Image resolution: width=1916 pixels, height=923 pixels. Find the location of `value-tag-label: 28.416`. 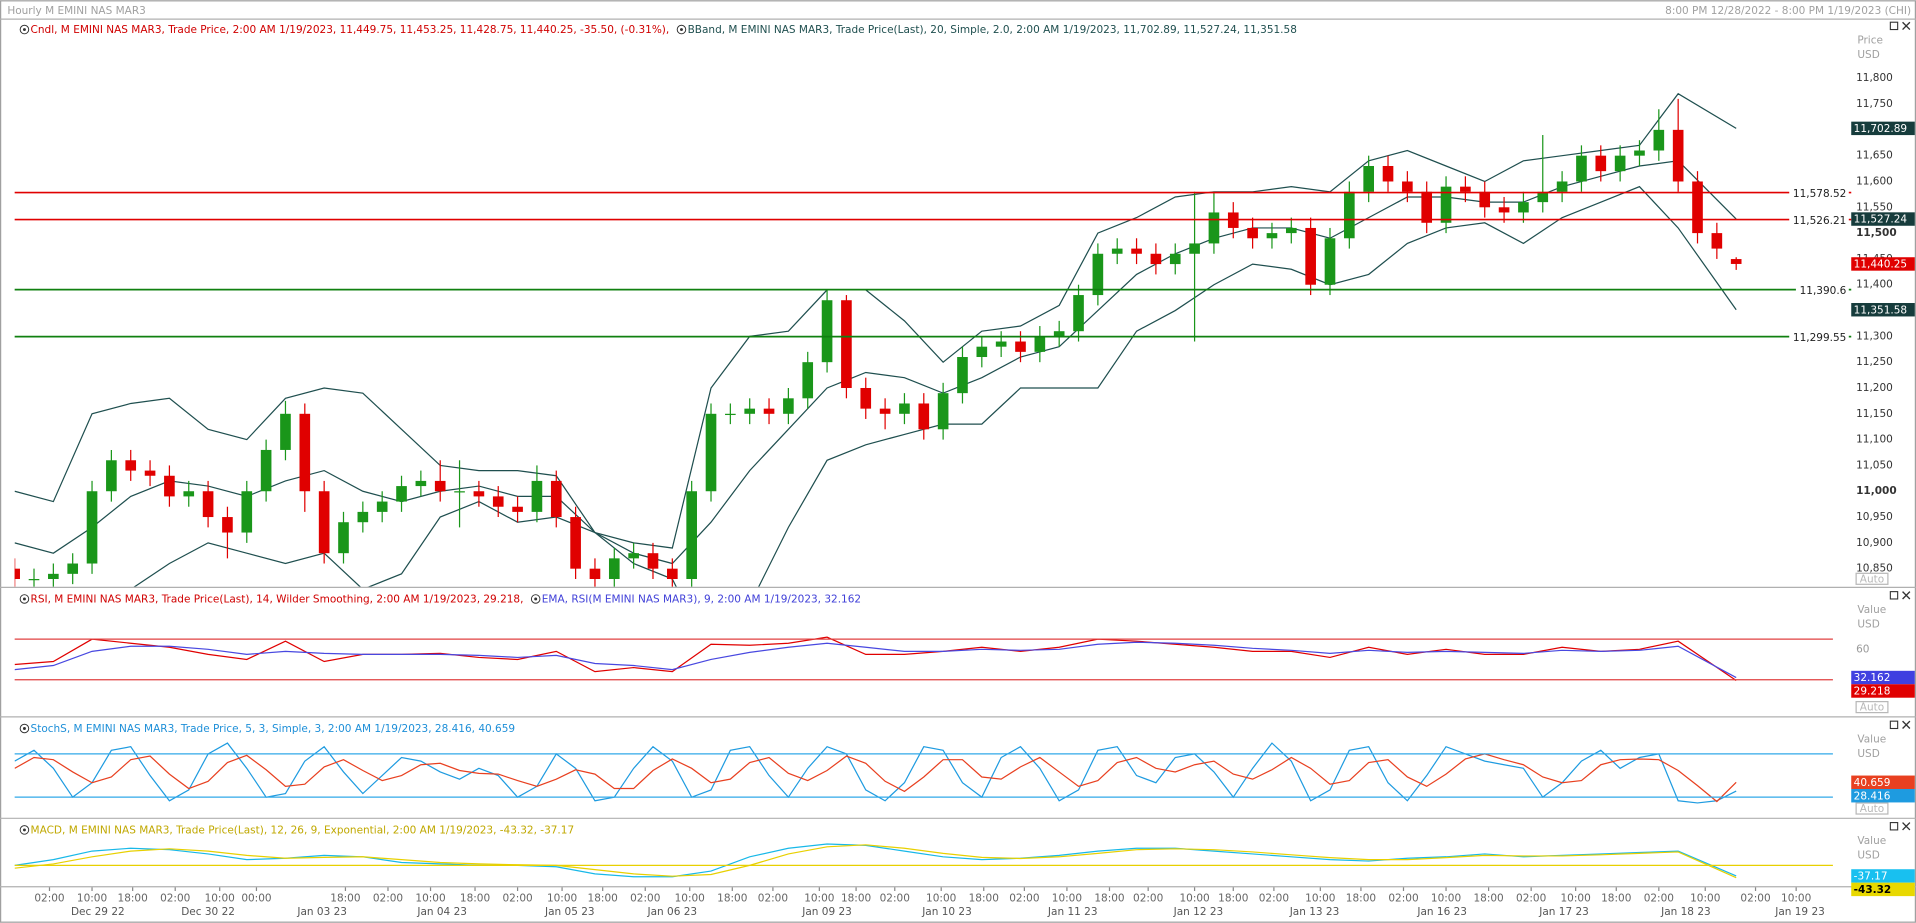

value-tag-label: 28.416 is located at coordinates (1872, 796).